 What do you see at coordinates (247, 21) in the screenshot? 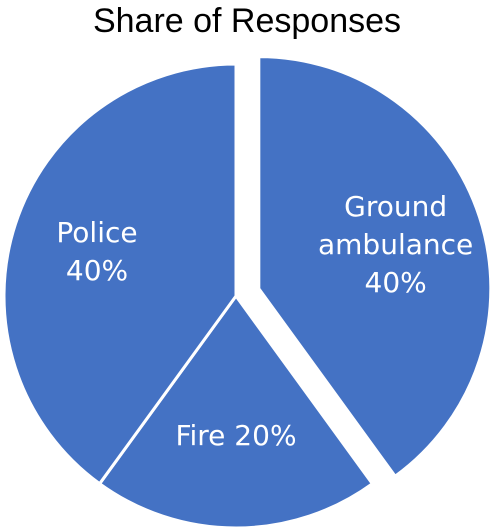
I see `chart-title: Share of Responses` at bounding box center [247, 21].